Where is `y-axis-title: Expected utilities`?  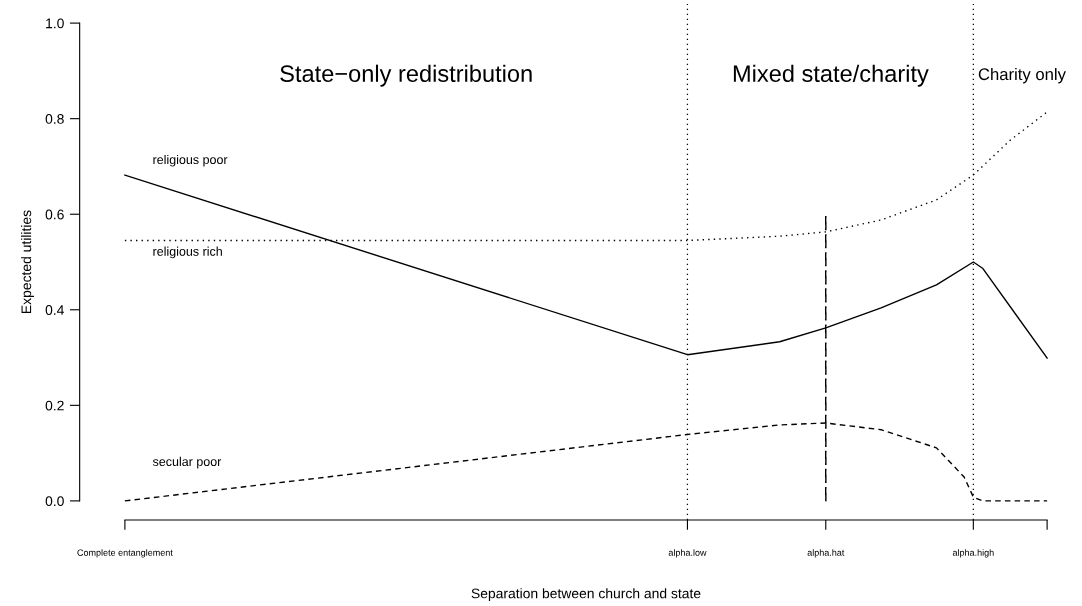 y-axis-title: Expected utilities is located at coordinates (27, 261).